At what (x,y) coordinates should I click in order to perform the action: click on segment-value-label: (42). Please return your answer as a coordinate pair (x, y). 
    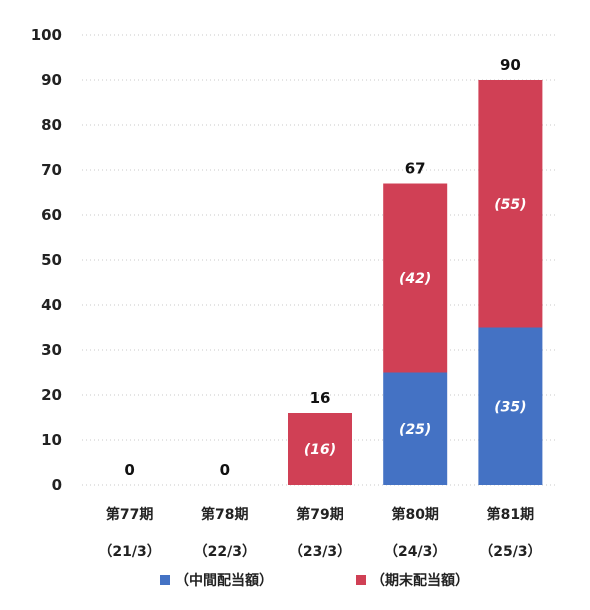
    Looking at the image, I should click on (415, 279).